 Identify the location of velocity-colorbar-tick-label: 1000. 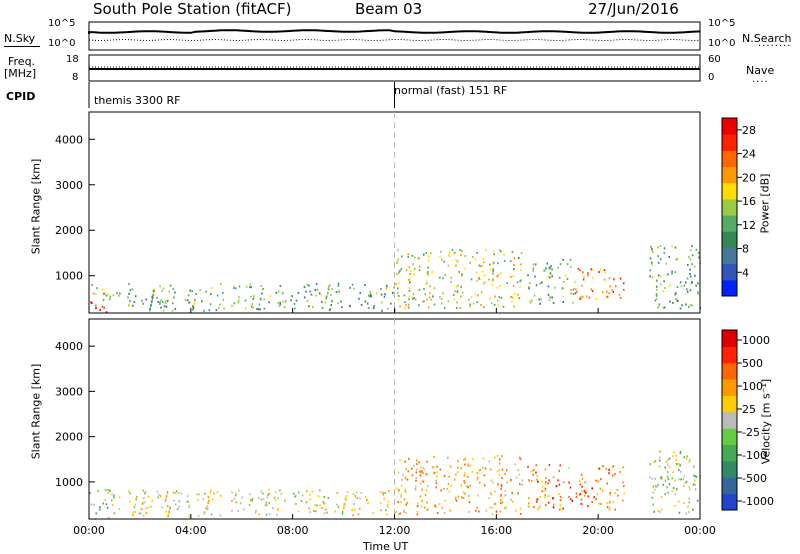
(756, 340).